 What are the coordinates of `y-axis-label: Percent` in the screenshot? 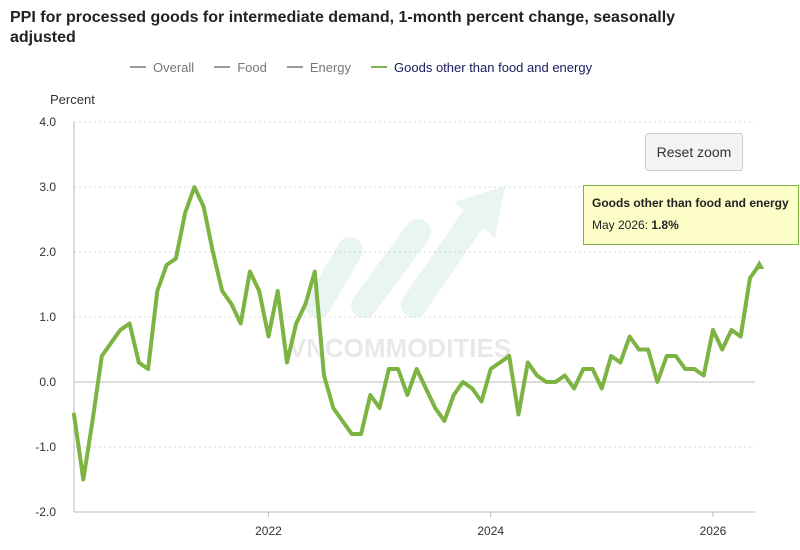 It's located at (72, 99).